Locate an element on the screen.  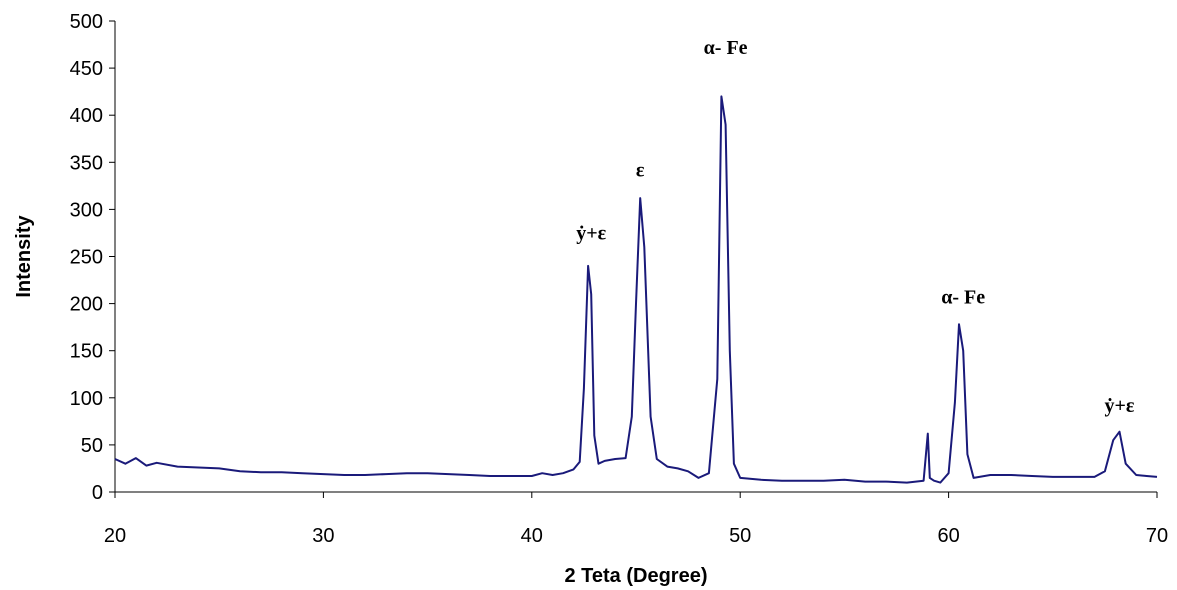
y-tick-label: 400 is located at coordinates (86, 116).